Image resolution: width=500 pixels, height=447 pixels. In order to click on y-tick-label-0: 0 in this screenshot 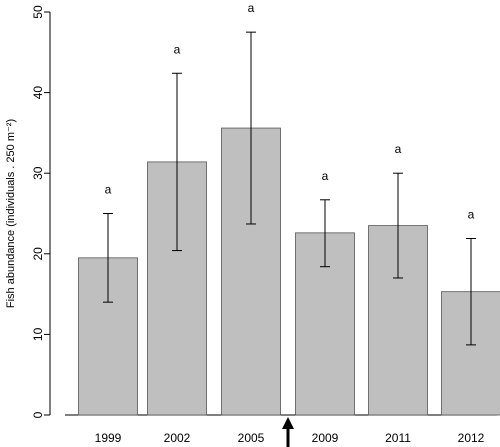, I will do `click(38, 414)`.